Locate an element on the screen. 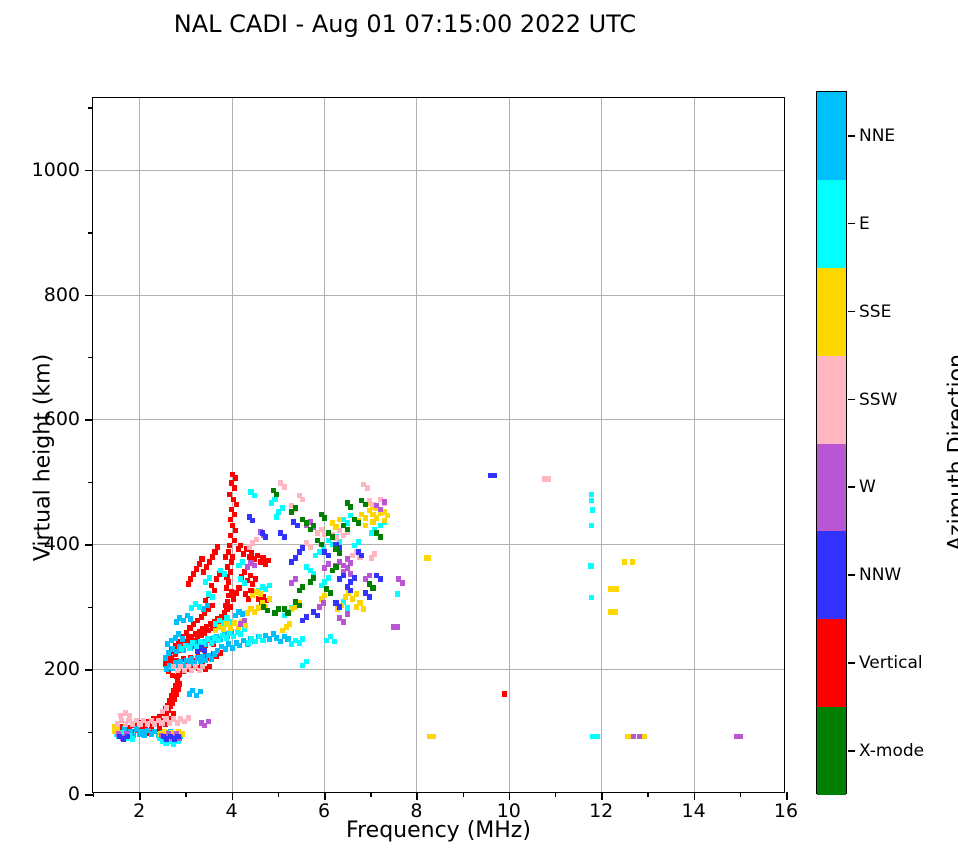  colorbar-segment-nne is located at coordinates (831, 136).